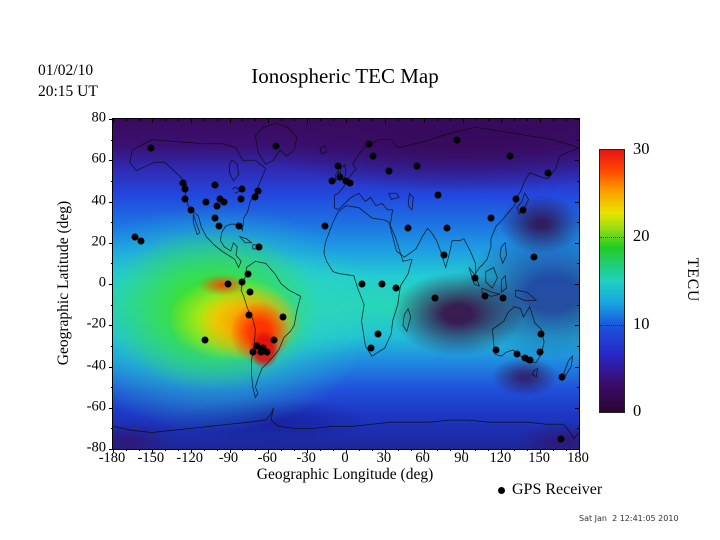 The width and height of the screenshot is (720, 540). Describe the element at coordinates (112, 458) in the screenshot. I see `x-tick-label: -180` at that location.